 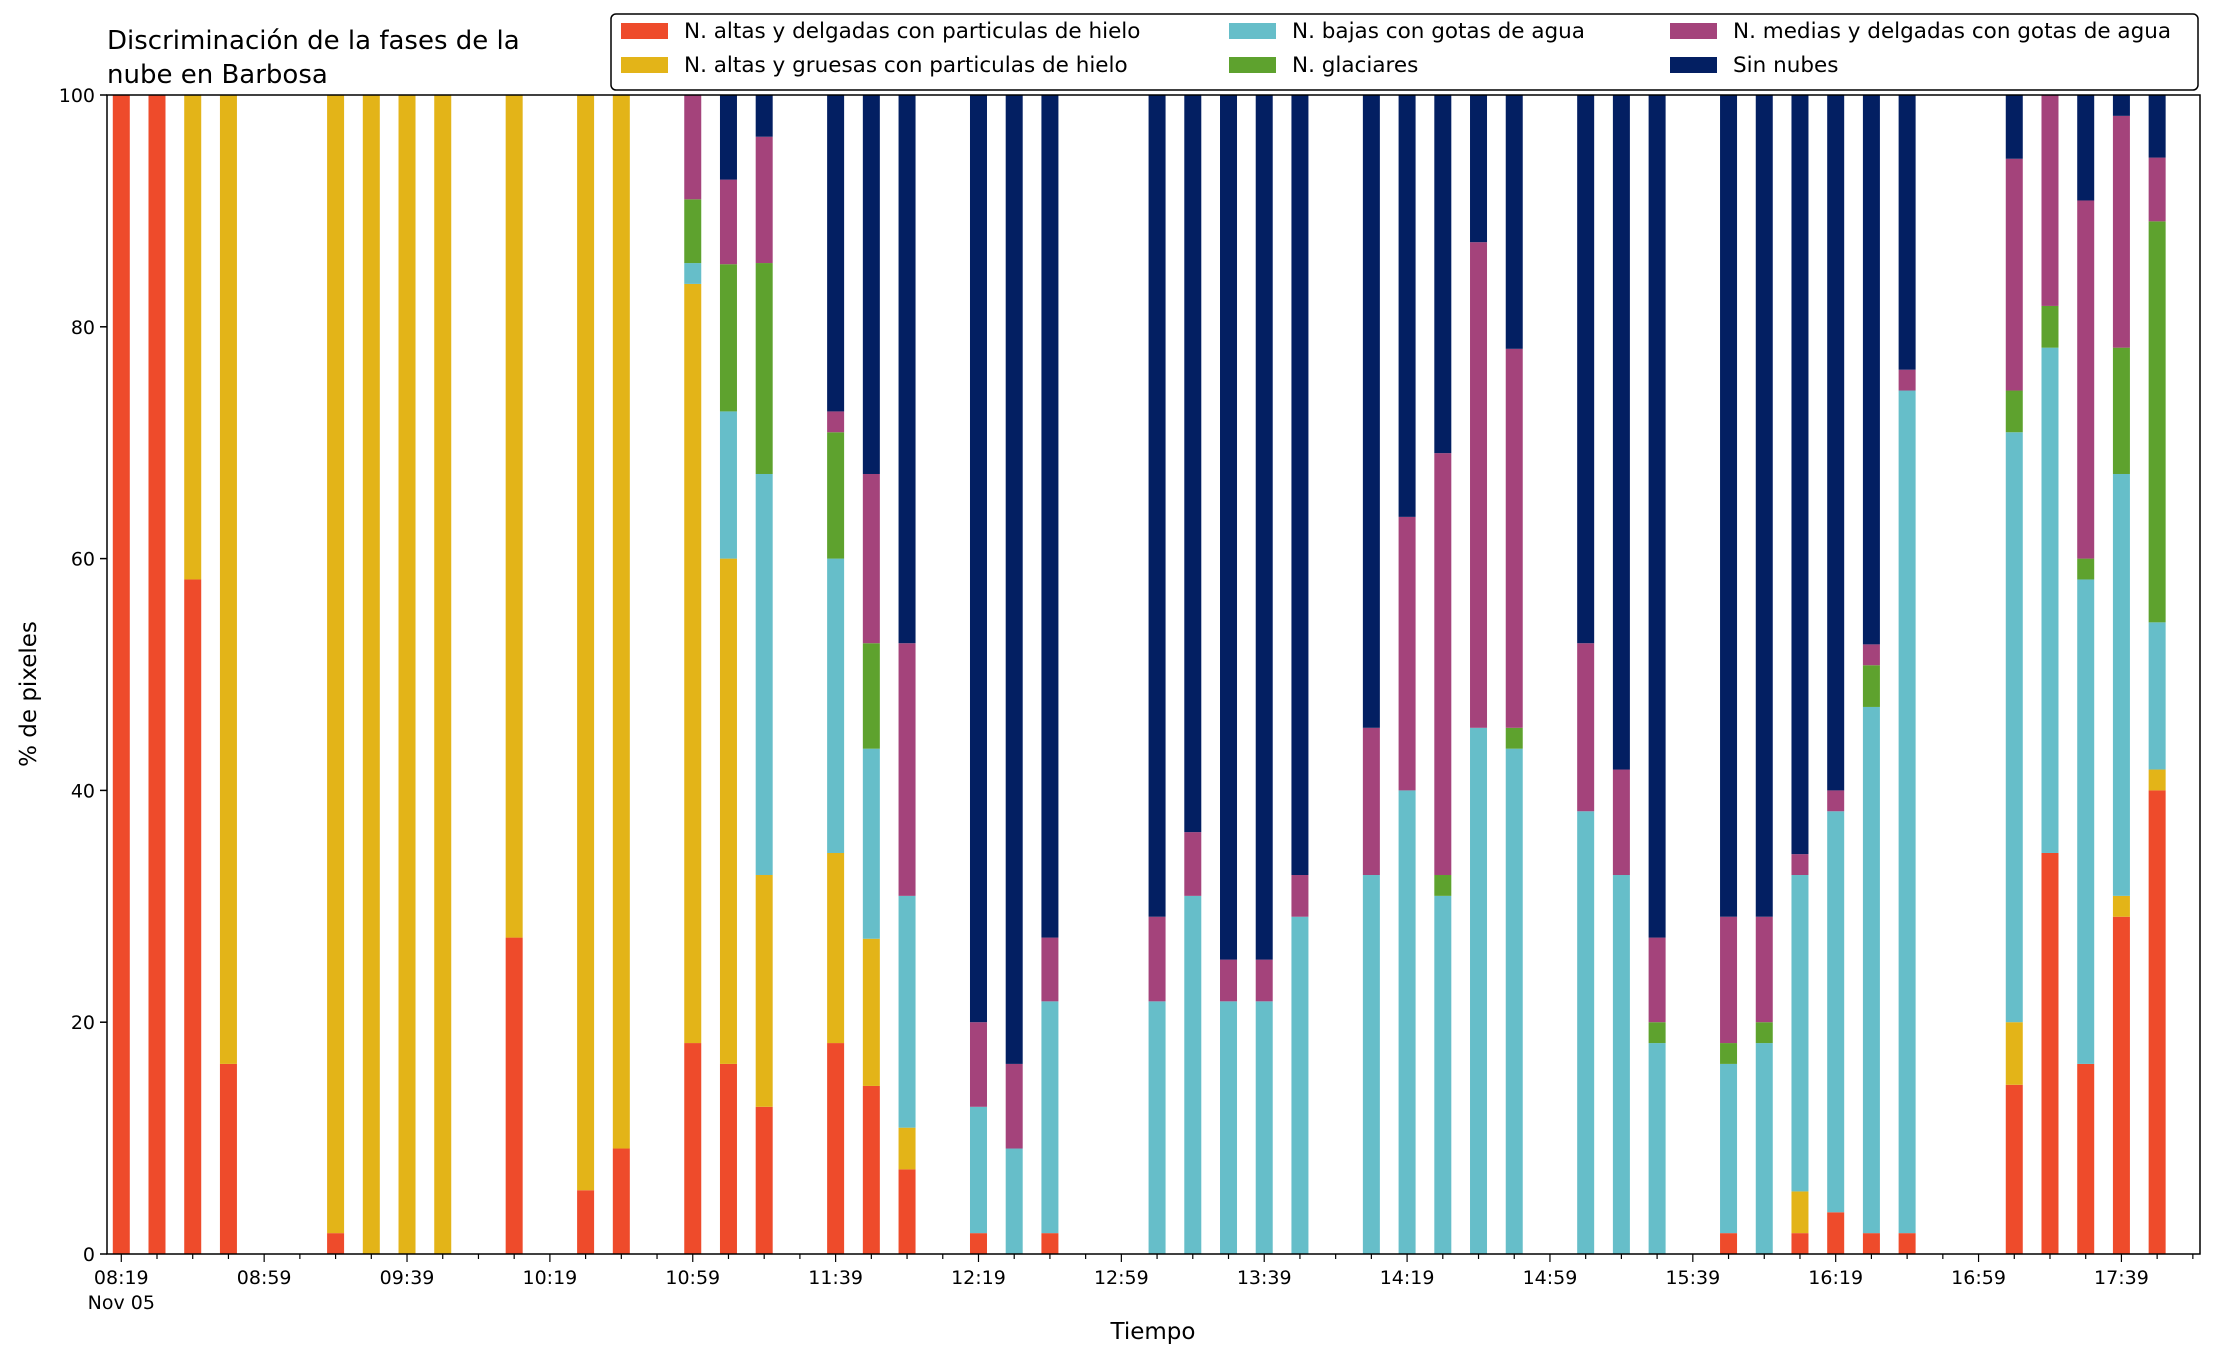 What do you see at coordinates (217, 75) in the screenshot?
I see `chart-title-line-2: nube en Barbosa` at bounding box center [217, 75].